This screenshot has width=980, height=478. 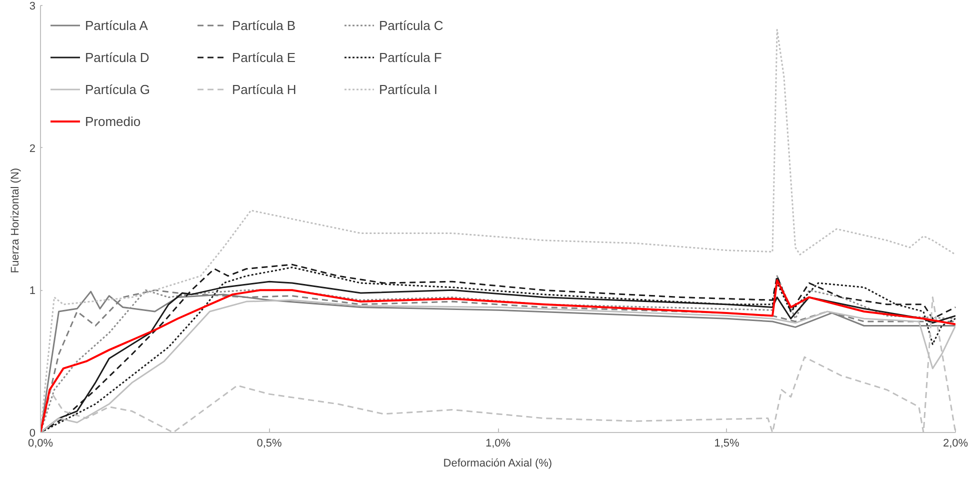 What do you see at coordinates (118, 89) in the screenshot?
I see `legend-label: Partícula G` at bounding box center [118, 89].